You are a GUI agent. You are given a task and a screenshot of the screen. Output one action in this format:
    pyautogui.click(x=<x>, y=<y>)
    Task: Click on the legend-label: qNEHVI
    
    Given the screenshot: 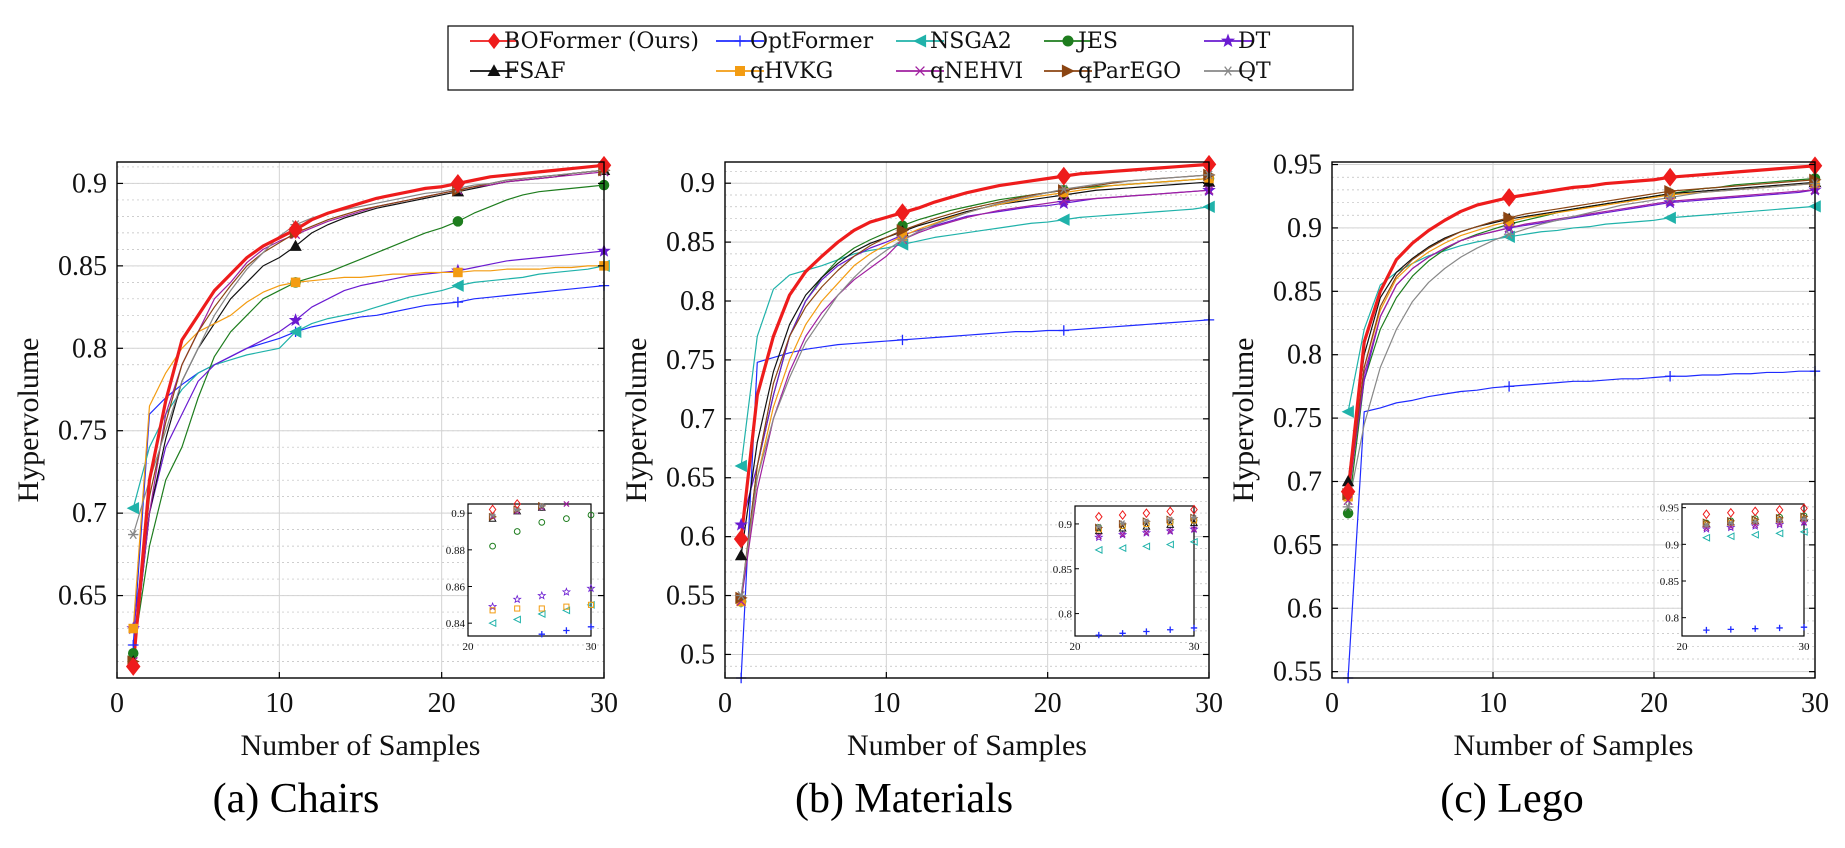 What is the action you would take?
    pyautogui.click(x=976, y=71)
    